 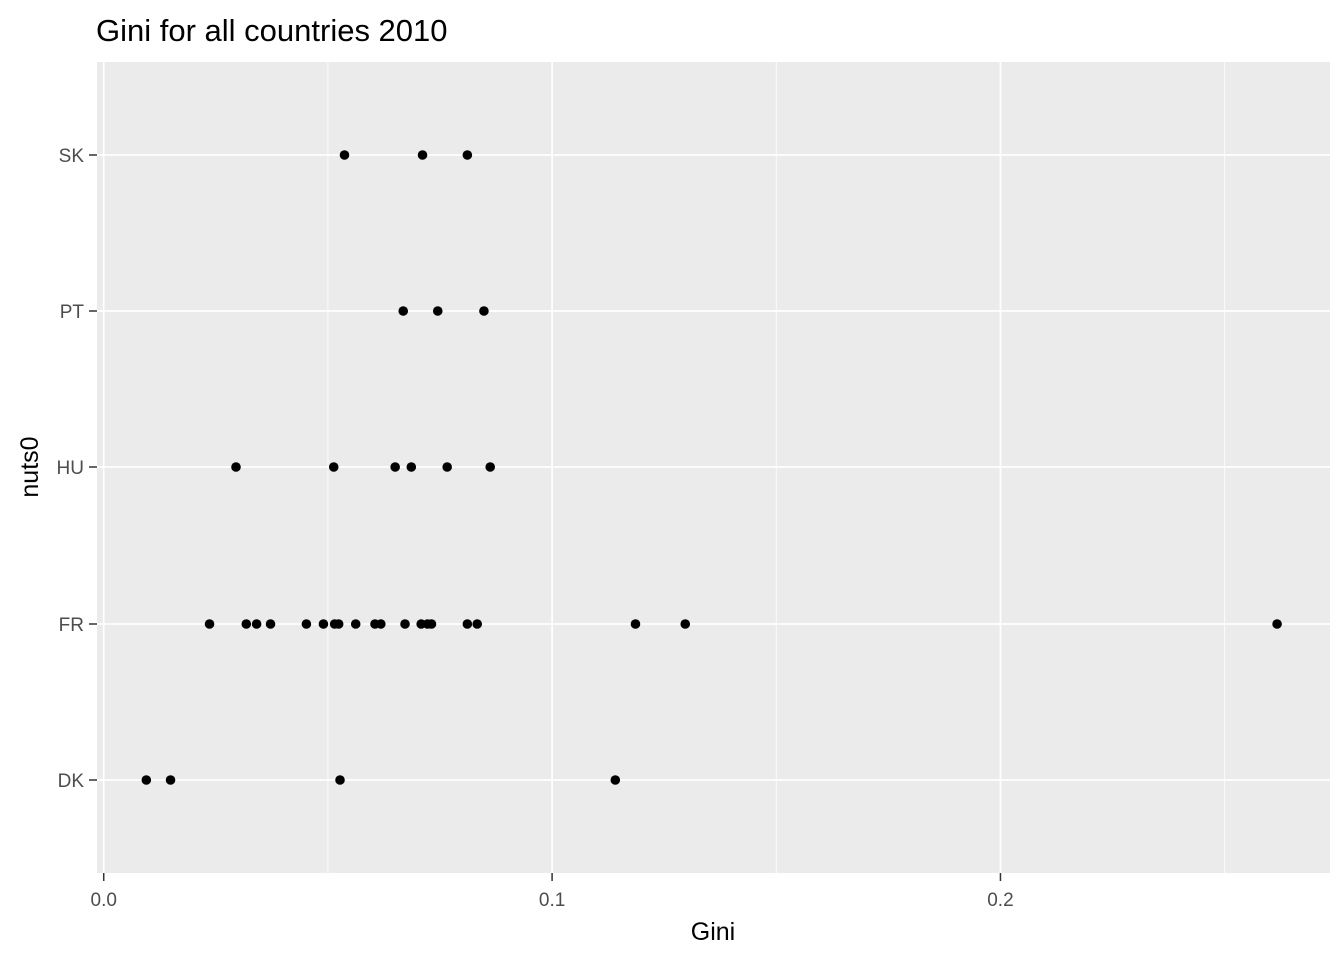 What do you see at coordinates (552, 900) in the screenshot?
I see `x-tick-label-1: 0.1` at bounding box center [552, 900].